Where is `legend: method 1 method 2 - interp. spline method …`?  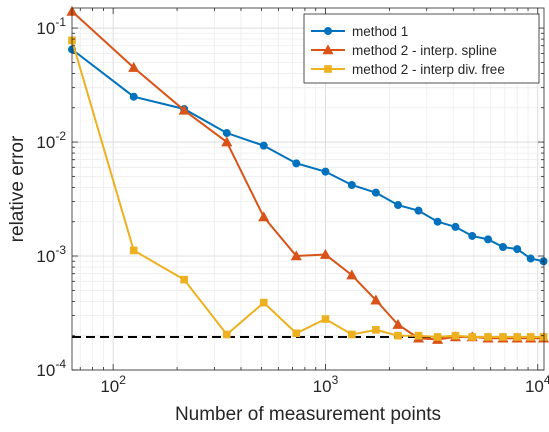 legend: method 1 method 2 - interp. spline method … is located at coordinates (421, 48).